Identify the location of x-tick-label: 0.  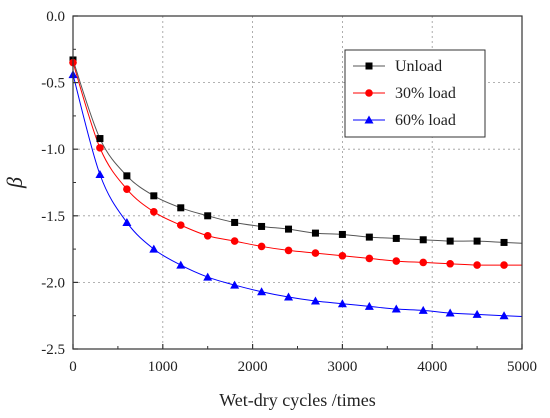
(73, 367).